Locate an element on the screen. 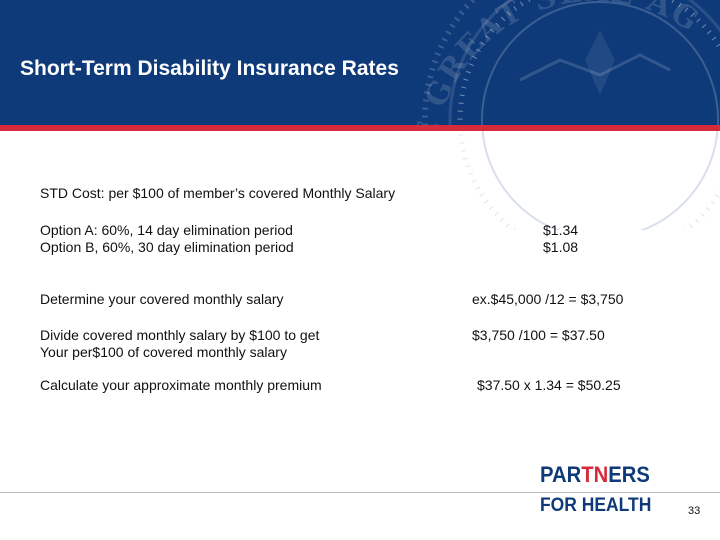  partners-for-health-logo: PARTNERS FOR HEALTH is located at coordinates (602, 491).